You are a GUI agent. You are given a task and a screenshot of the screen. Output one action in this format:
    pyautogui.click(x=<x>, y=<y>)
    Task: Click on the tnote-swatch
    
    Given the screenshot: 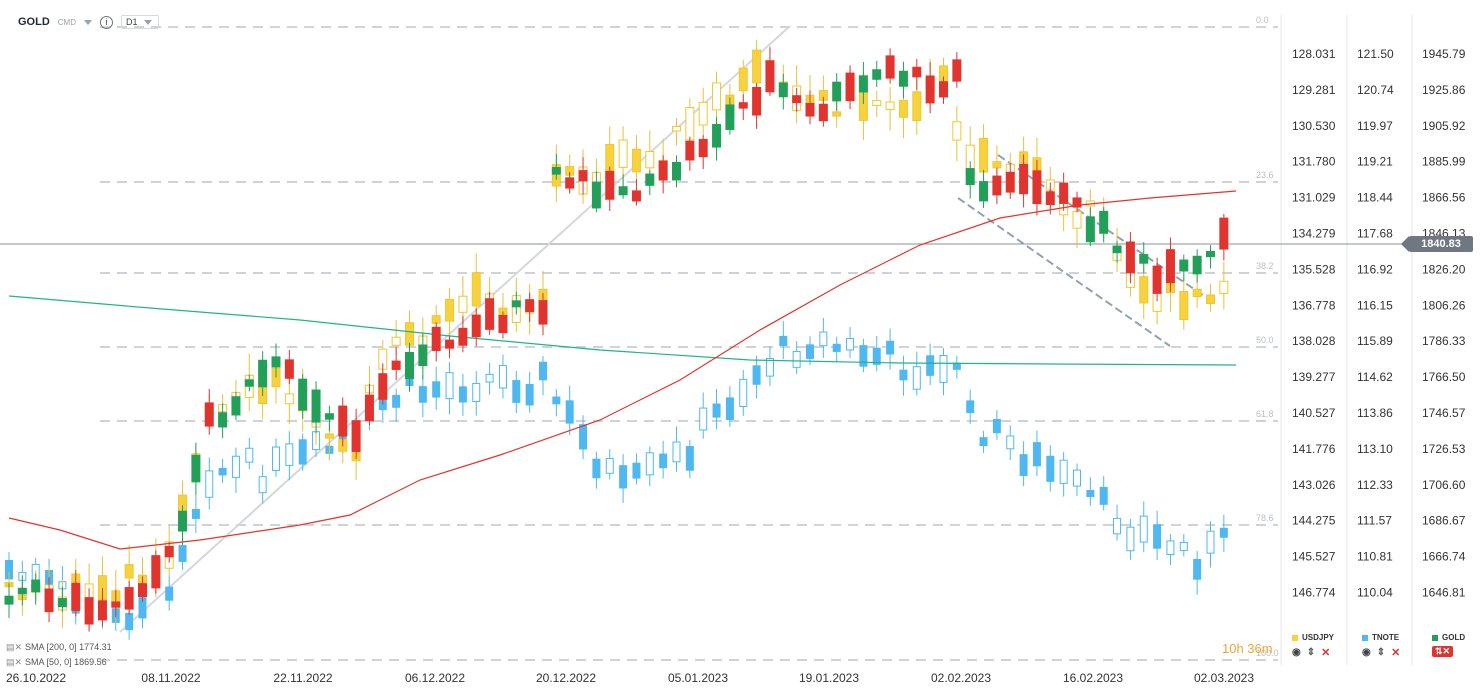 What is the action you would take?
    pyautogui.click(x=1365, y=637)
    